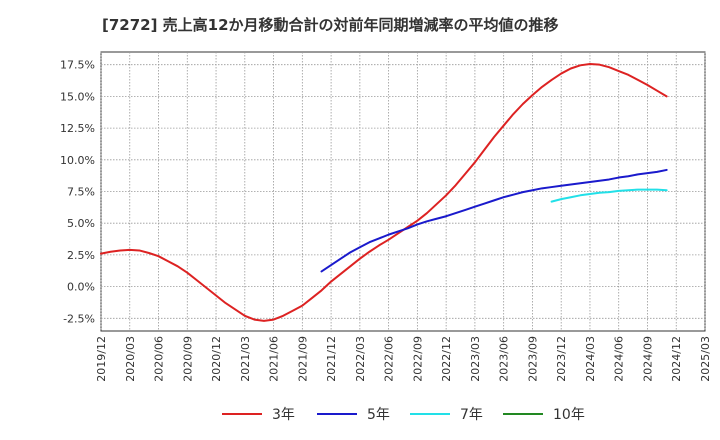  I want to click on x-tick-label: 2020/09, so click(187, 359).